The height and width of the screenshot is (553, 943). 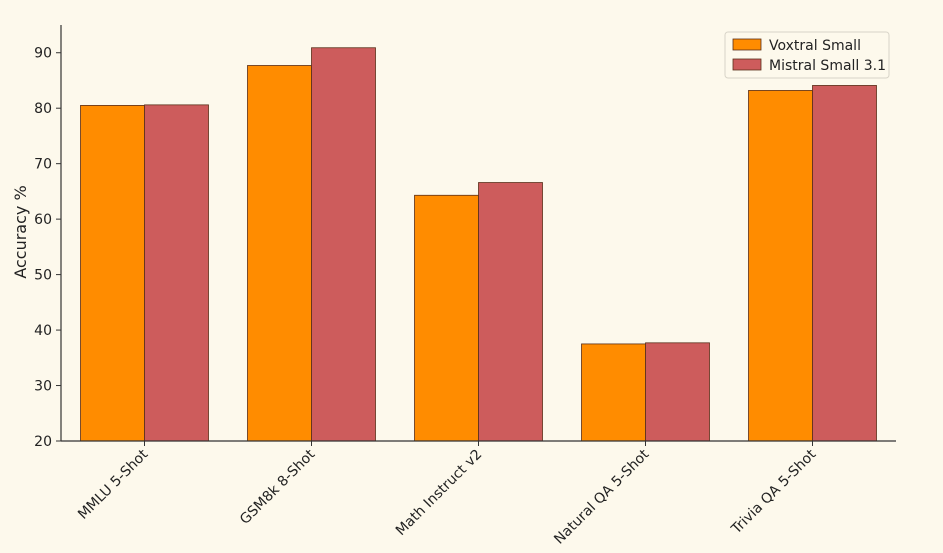 I want to click on legend: Voxtral Small Mistral Small 3.1, so click(x=807, y=55).